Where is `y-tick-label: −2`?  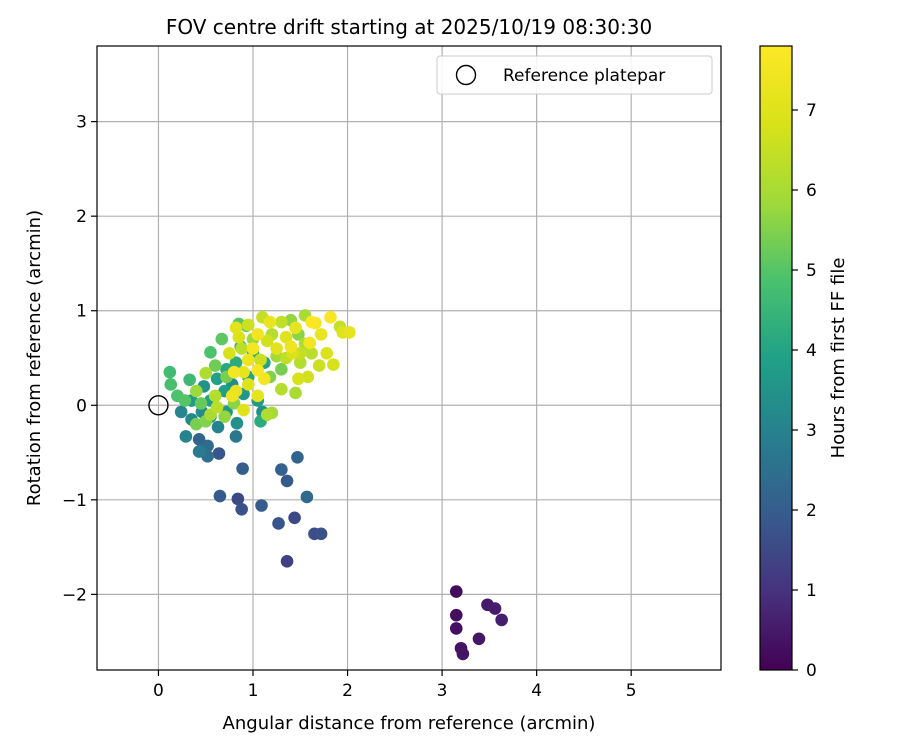
y-tick-label: −2 is located at coordinates (74, 595).